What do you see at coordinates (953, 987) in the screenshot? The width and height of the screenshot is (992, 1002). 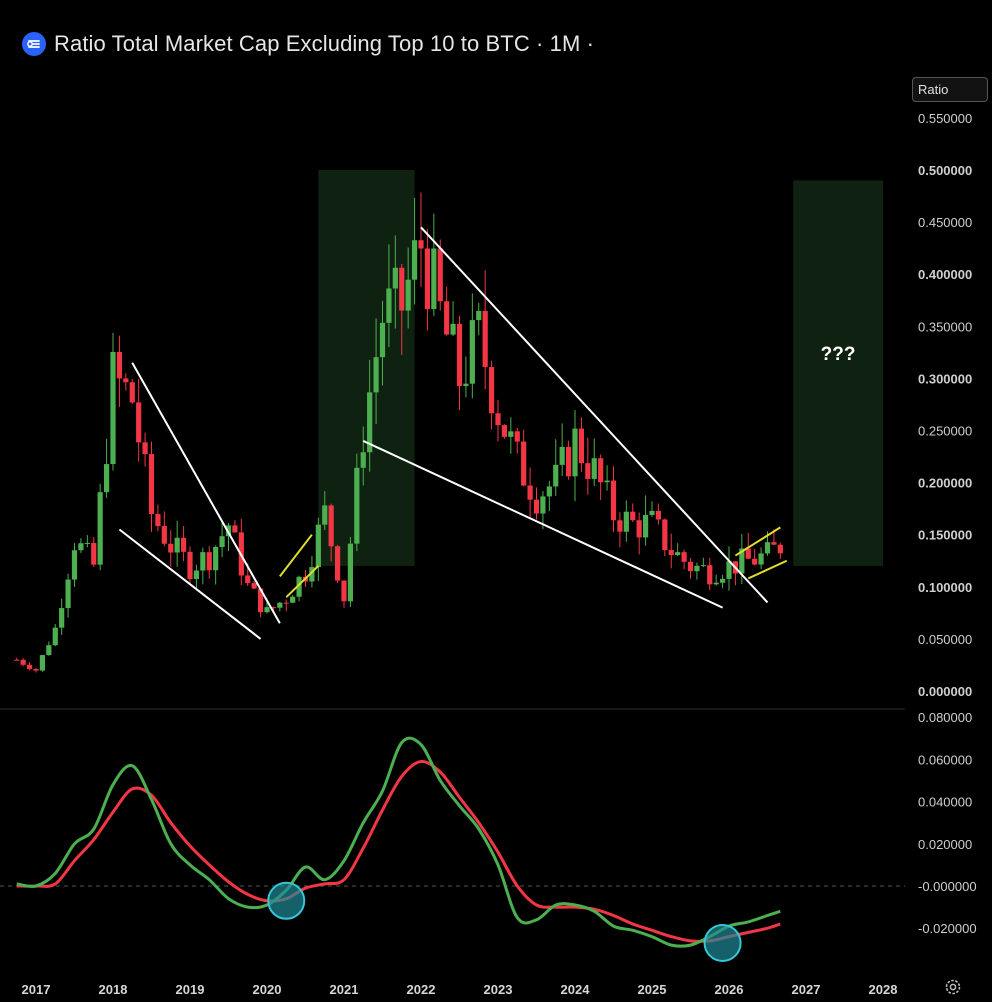 I see `gear-icon` at bounding box center [953, 987].